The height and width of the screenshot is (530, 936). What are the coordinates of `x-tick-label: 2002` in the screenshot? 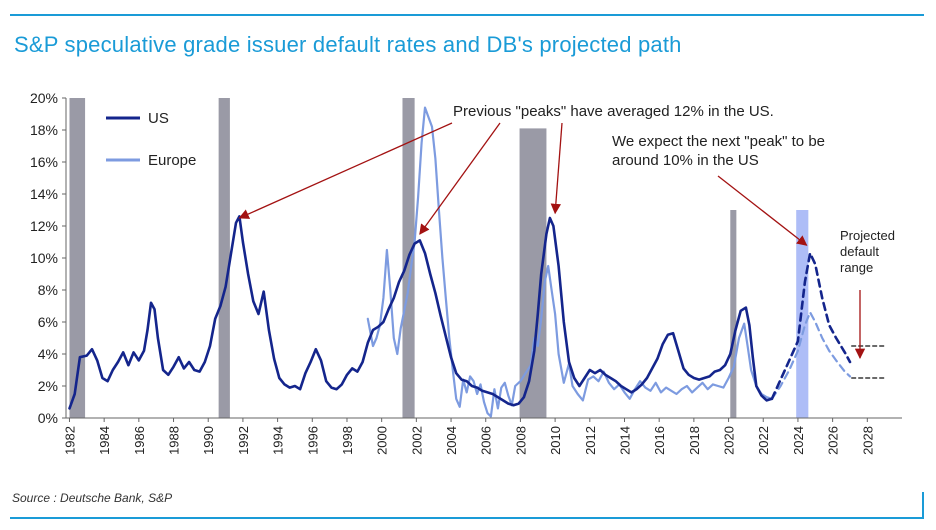 It's located at (416, 440).